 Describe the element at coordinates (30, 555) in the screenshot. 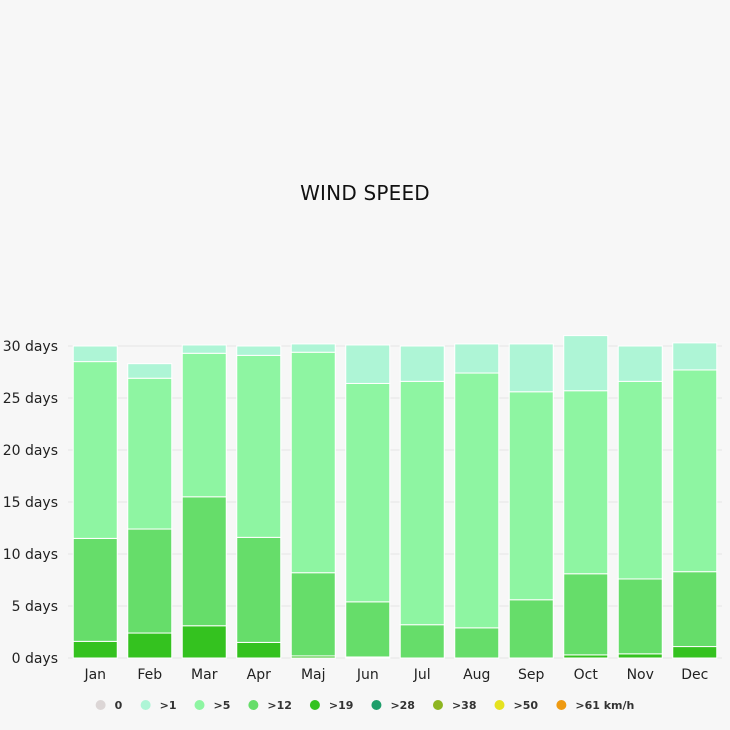

I see `y-tick-label: 10 days` at that location.